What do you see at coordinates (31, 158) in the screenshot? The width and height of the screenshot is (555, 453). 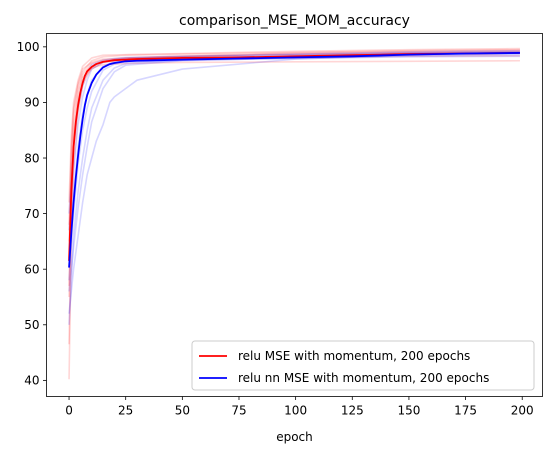 I see `y-tick-label: 80` at bounding box center [31, 158].